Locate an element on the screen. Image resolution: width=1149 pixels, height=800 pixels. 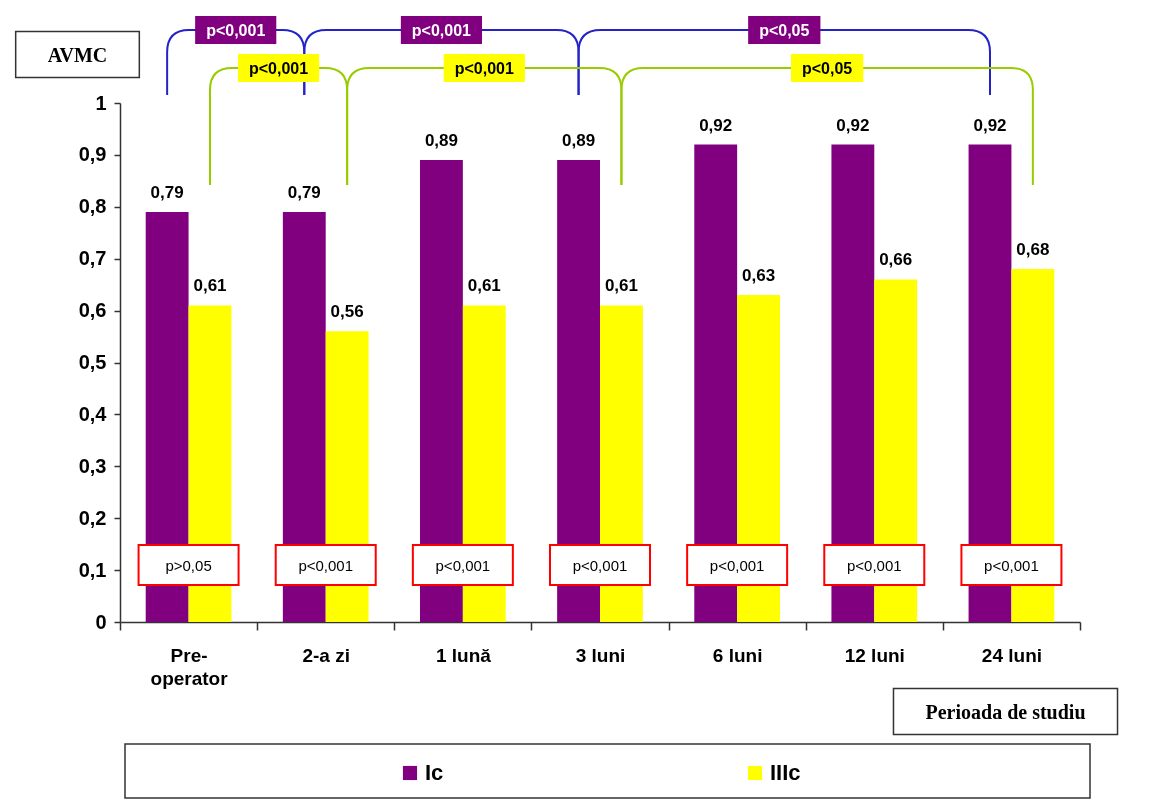
data-label: 0,56 is located at coordinates (347, 312).